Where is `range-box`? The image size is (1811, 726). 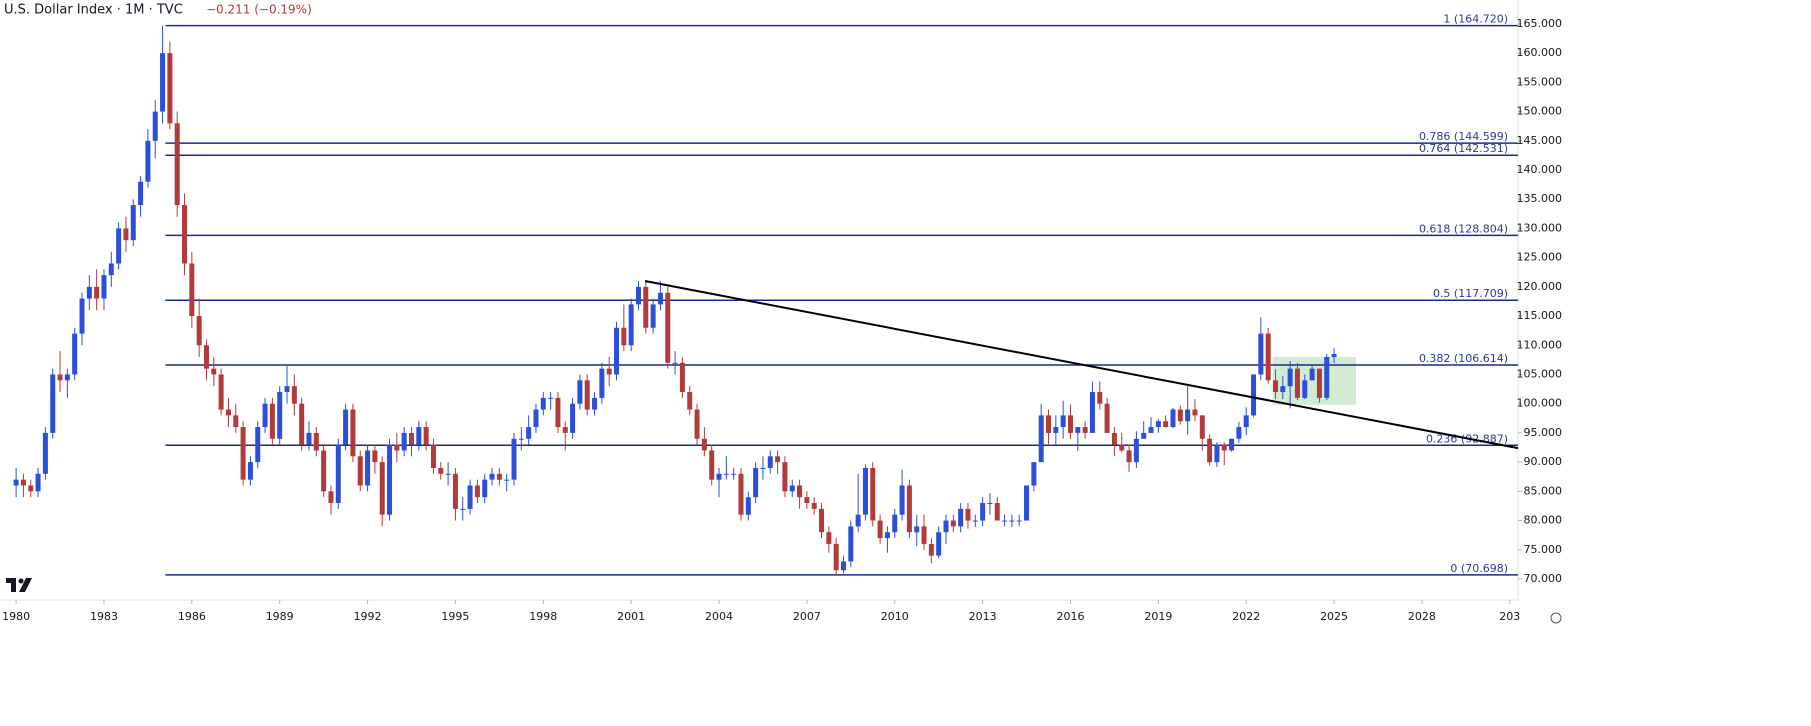
range-box is located at coordinates (1314, 380).